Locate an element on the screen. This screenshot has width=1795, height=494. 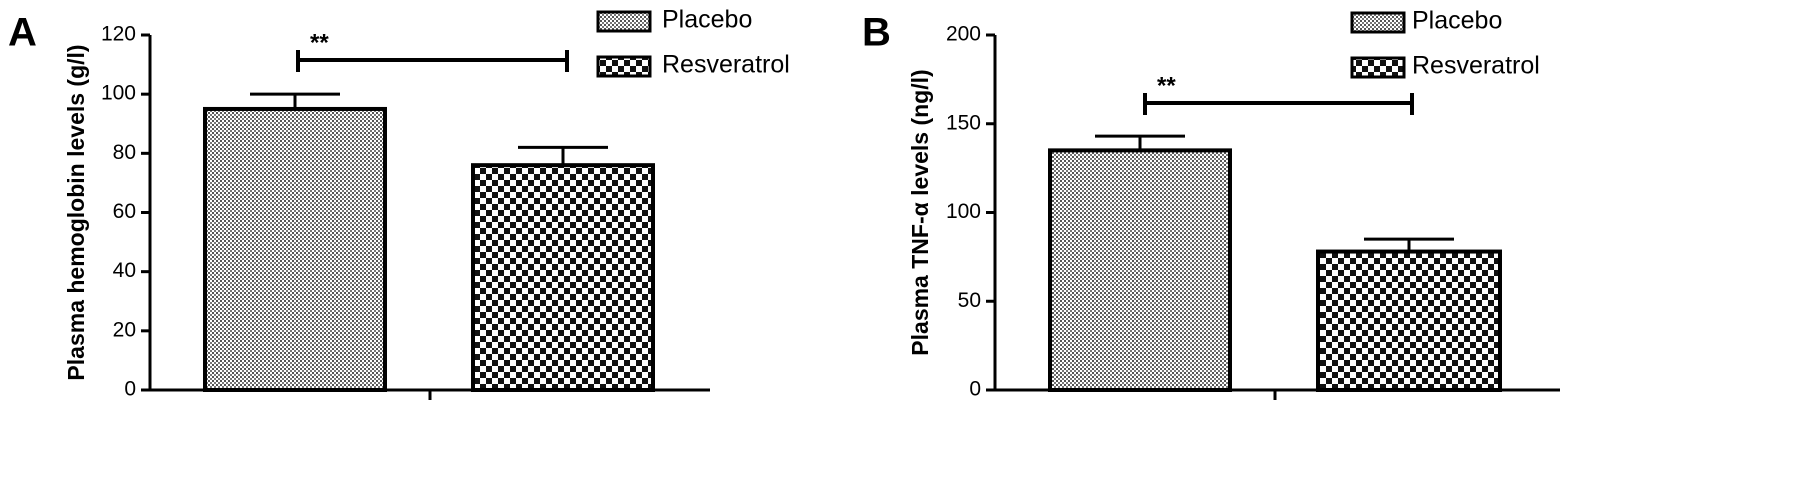
y-tick-label: 20 is located at coordinates (124, 329).